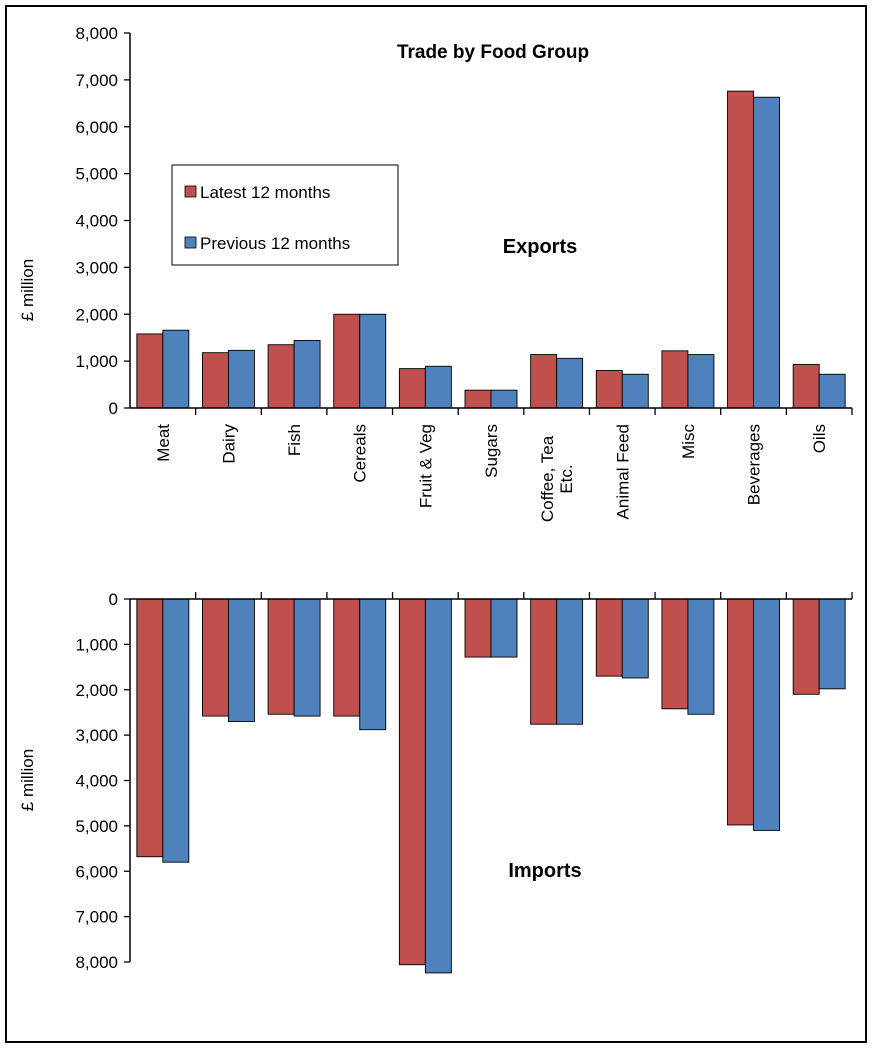 This screenshot has height=1053, width=872. What do you see at coordinates (754, 464) in the screenshot?
I see `category-label: Beverages` at bounding box center [754, 464].